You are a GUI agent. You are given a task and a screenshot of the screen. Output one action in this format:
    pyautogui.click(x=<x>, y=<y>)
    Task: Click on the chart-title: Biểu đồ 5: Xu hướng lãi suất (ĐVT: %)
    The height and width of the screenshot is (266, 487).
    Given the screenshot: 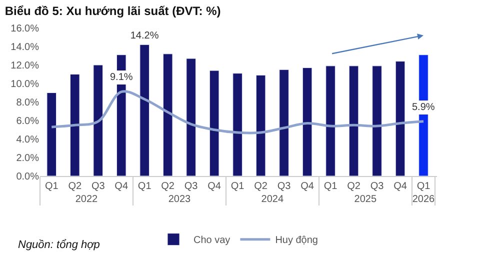 What is the action you would take?
    pyautogui.click(x=112, y=11)
    